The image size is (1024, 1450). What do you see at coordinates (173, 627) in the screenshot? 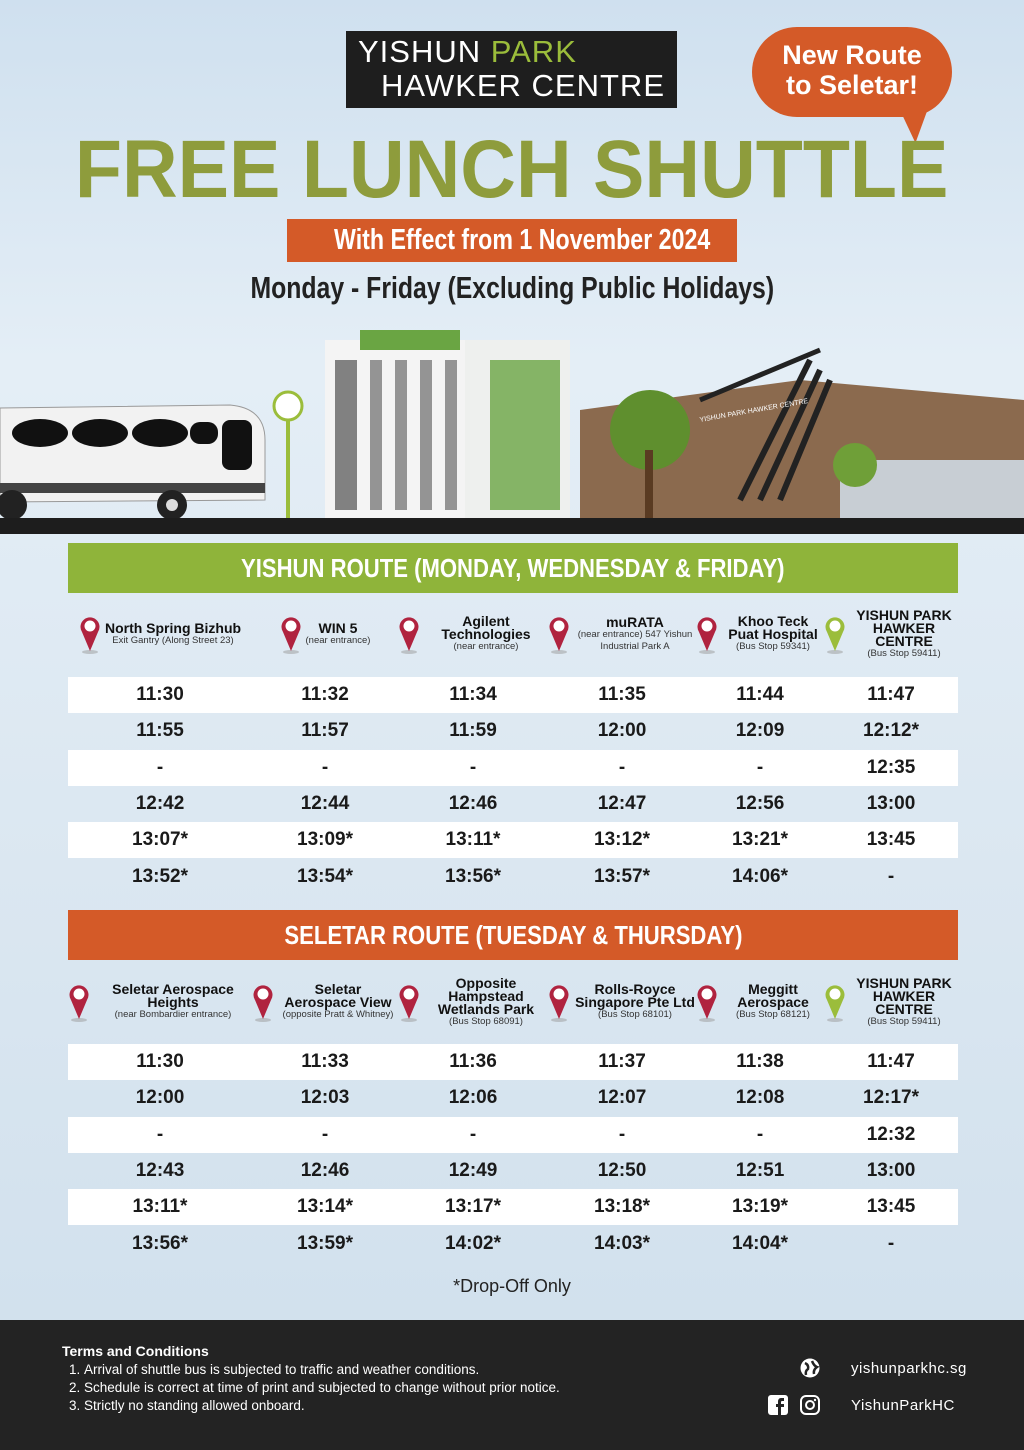
I see `stop-name: North Spring Bizhub` at bounding box center [173, 627].